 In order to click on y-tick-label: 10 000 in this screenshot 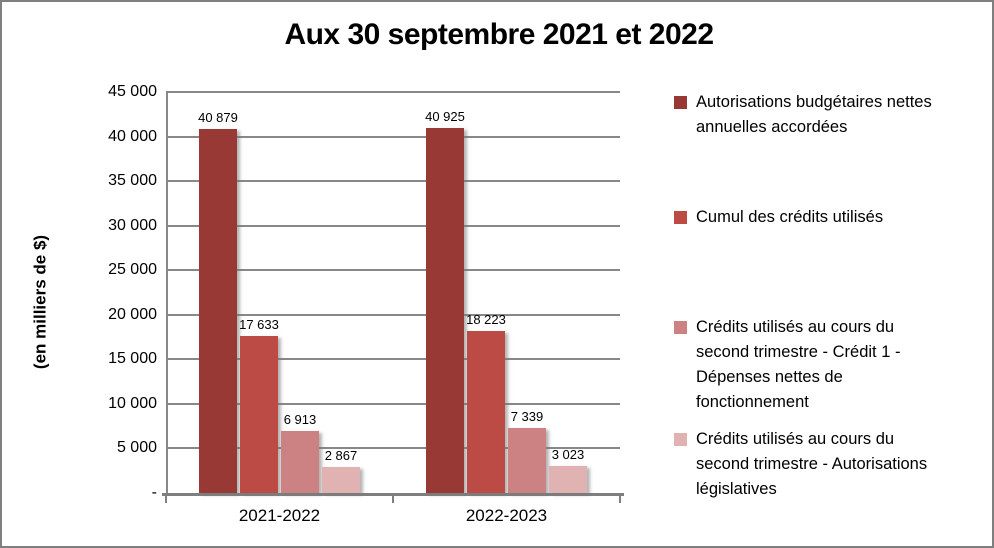, I will do `click(132, 403)`.